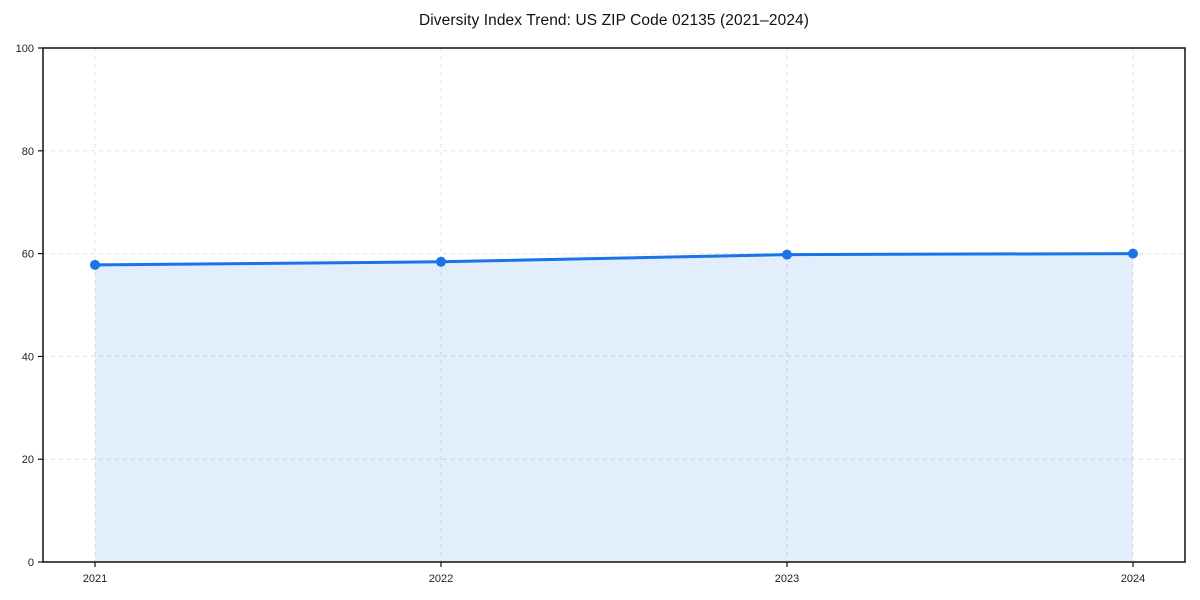 Image resolution: width=1200 pixels, height=600 pixels. I want to click on y-tick-label: 80, so click(28, 152).